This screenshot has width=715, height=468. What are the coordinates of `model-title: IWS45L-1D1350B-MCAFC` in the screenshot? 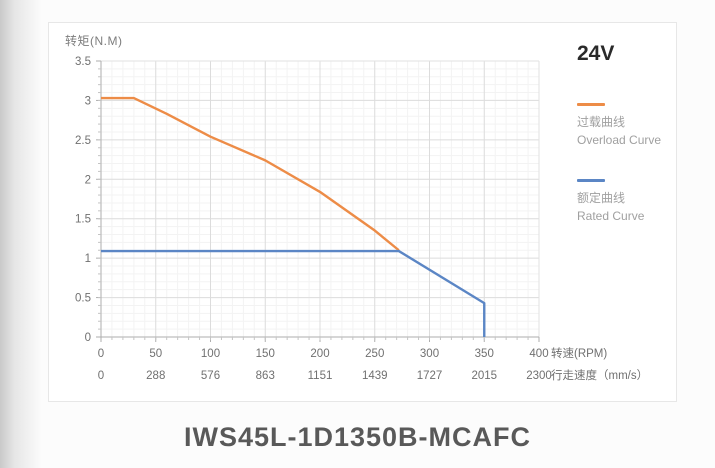 It's located at (357, 437).